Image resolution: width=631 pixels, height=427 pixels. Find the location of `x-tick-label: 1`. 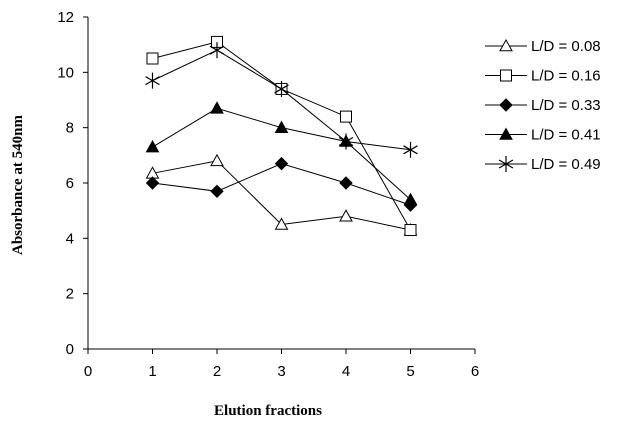

x-tick-label: 1 is located at coordinates (152, 371).